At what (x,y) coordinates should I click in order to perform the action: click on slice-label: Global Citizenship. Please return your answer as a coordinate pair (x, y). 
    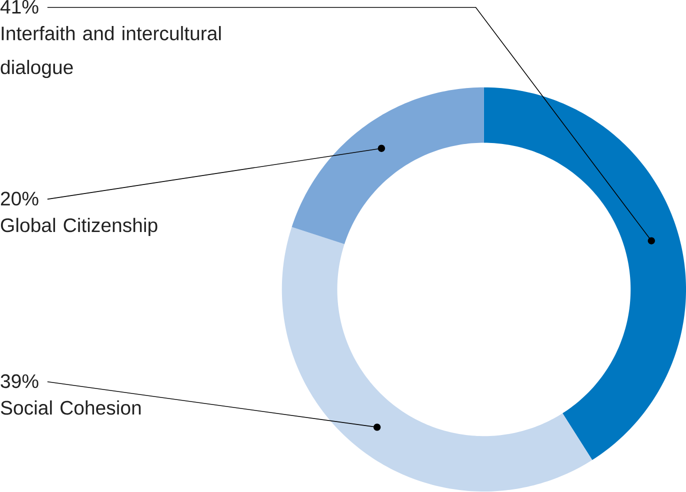
    Looking at the image, I should click on (79, 227).